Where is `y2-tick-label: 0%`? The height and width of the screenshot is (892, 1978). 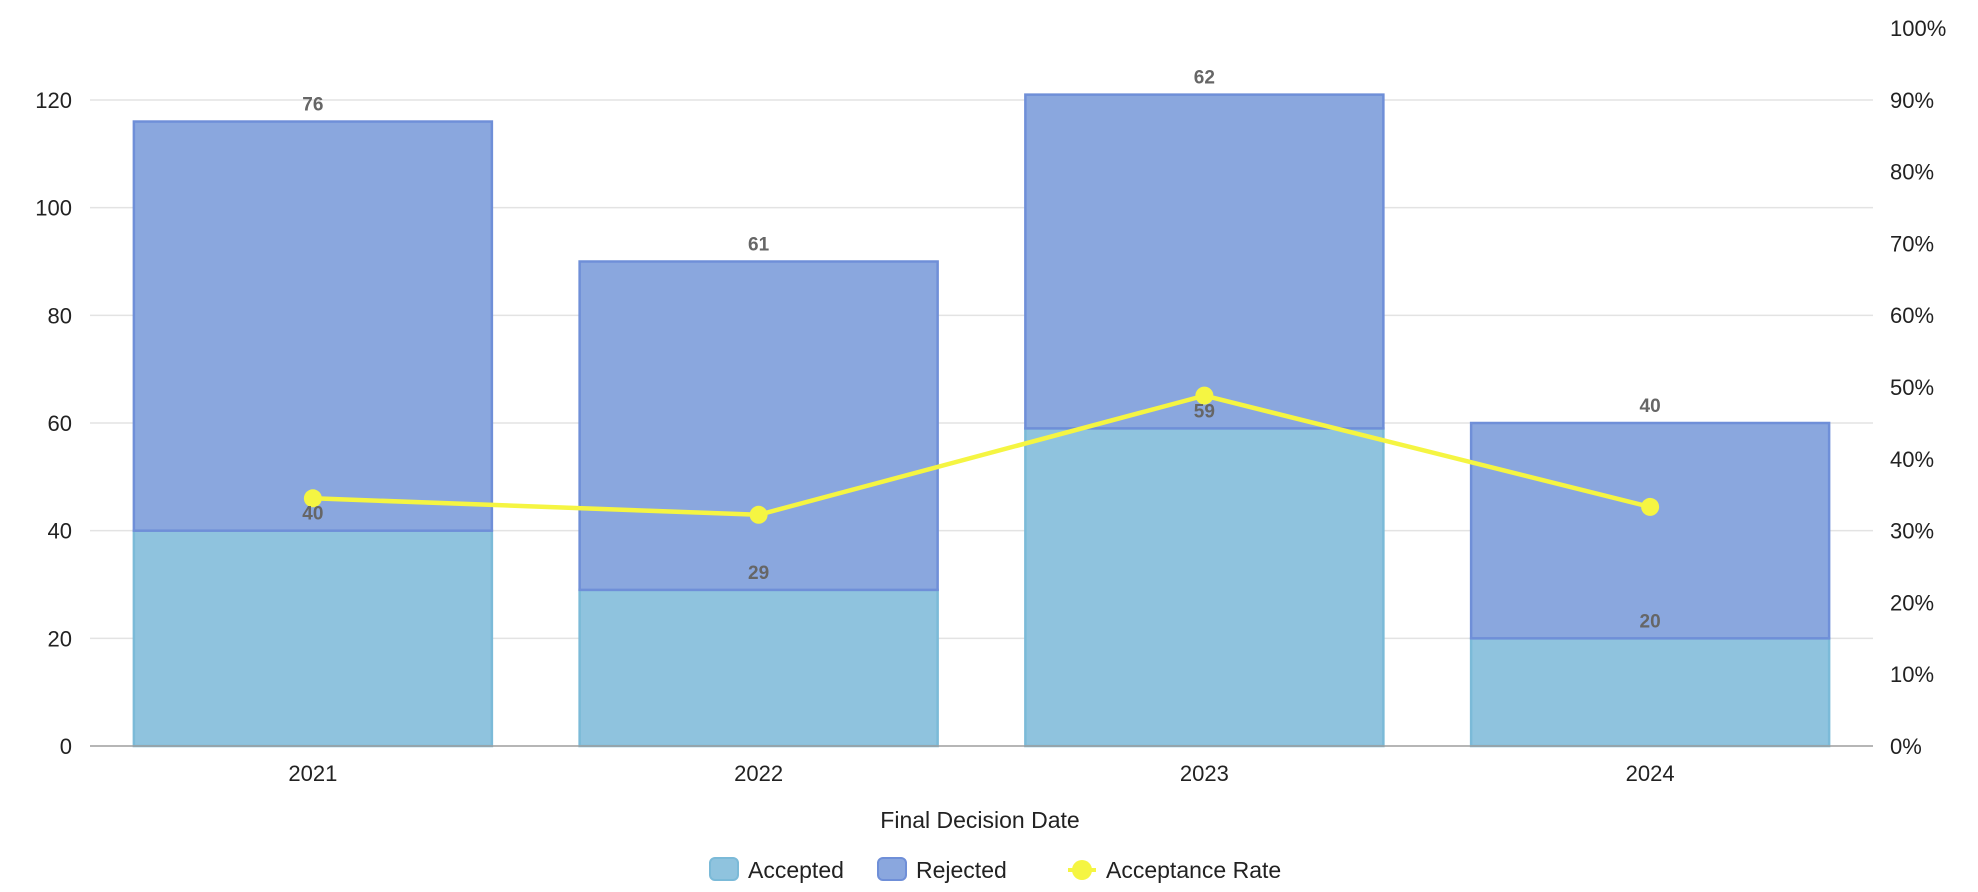
y2-tick-label: 0% is located at coordinates (1906, 746).